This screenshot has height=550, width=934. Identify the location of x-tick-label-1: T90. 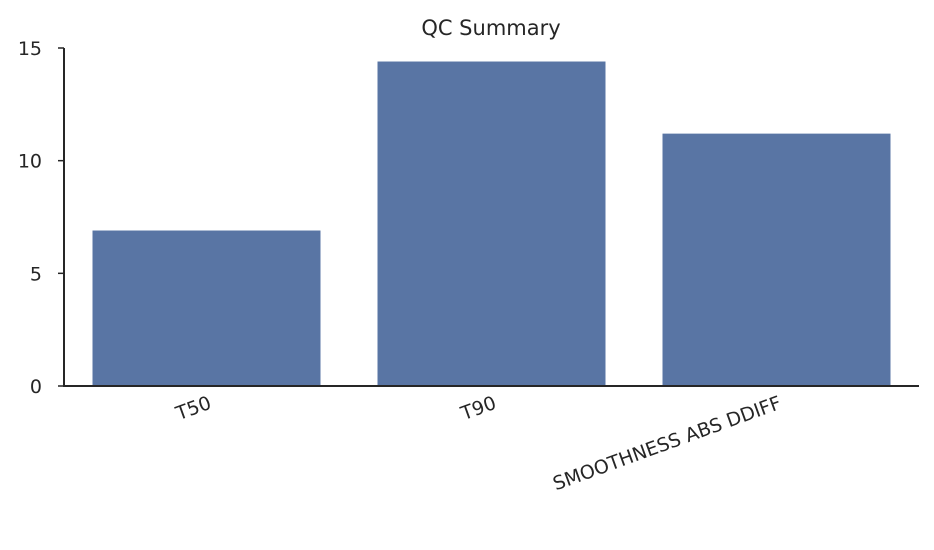
(478, 408).